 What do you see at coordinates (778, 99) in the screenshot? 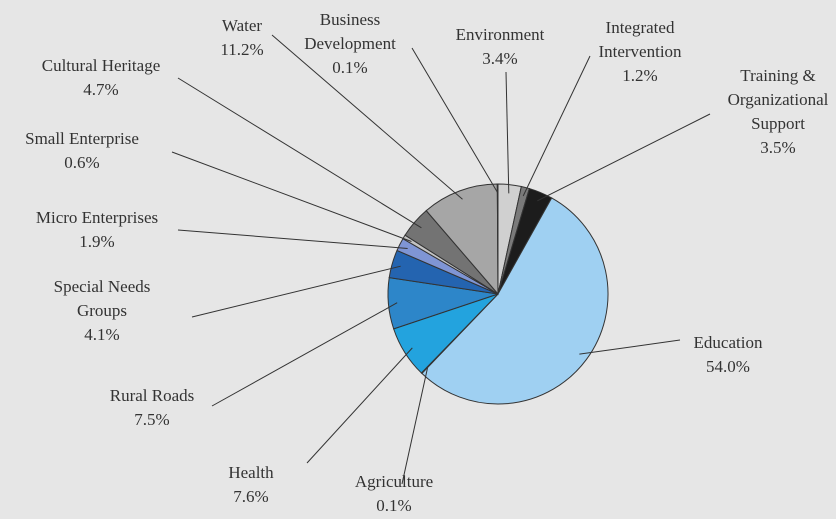
I see `slice-category-label: Organizational` at bounding box center [778, 99].